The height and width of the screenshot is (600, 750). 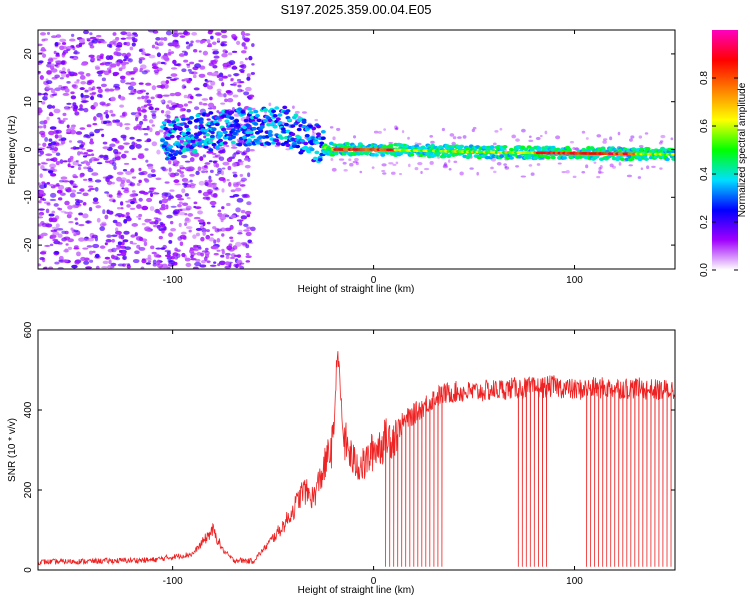 What do you see at coordinates (718, 174) in the screenshot?
I see `colorbar-ticks: 0.0 0.2 0.4 0.6 0.8` at bounding box center [718, 174].